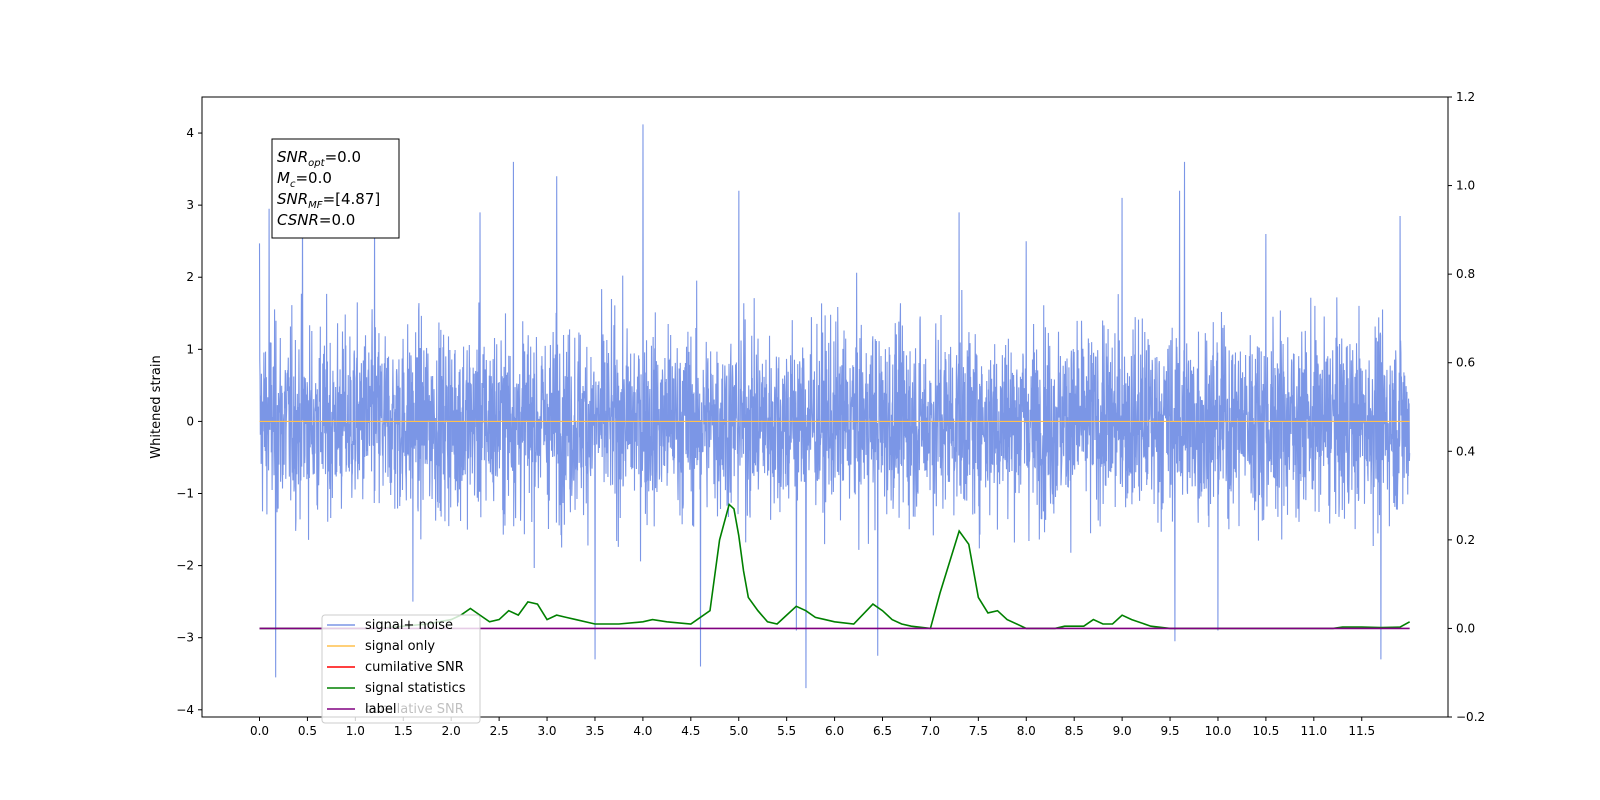 The height and width of the screenshot is (800, 1600). I want to click on y2-tick-label: −0.2, so click(1470, 717).